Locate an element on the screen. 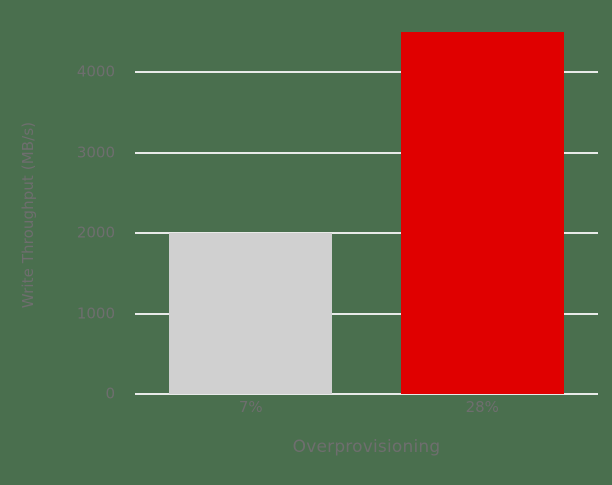  y-axis-tick-label: 3000 is located at coordinates (95, 152).